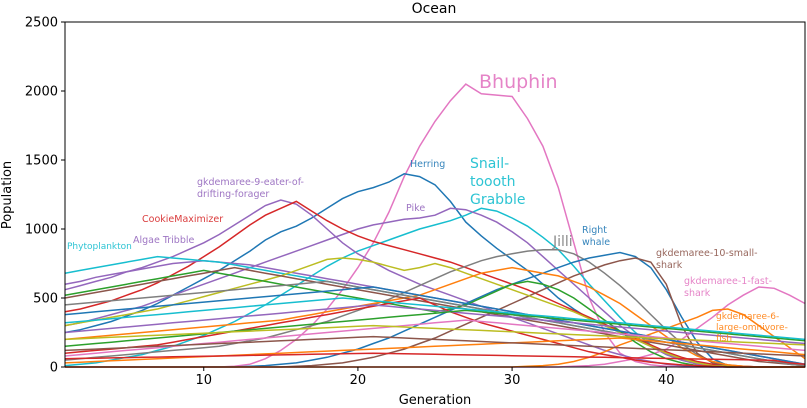  I want to click on y-tick-label: 500, so click(45, 299).